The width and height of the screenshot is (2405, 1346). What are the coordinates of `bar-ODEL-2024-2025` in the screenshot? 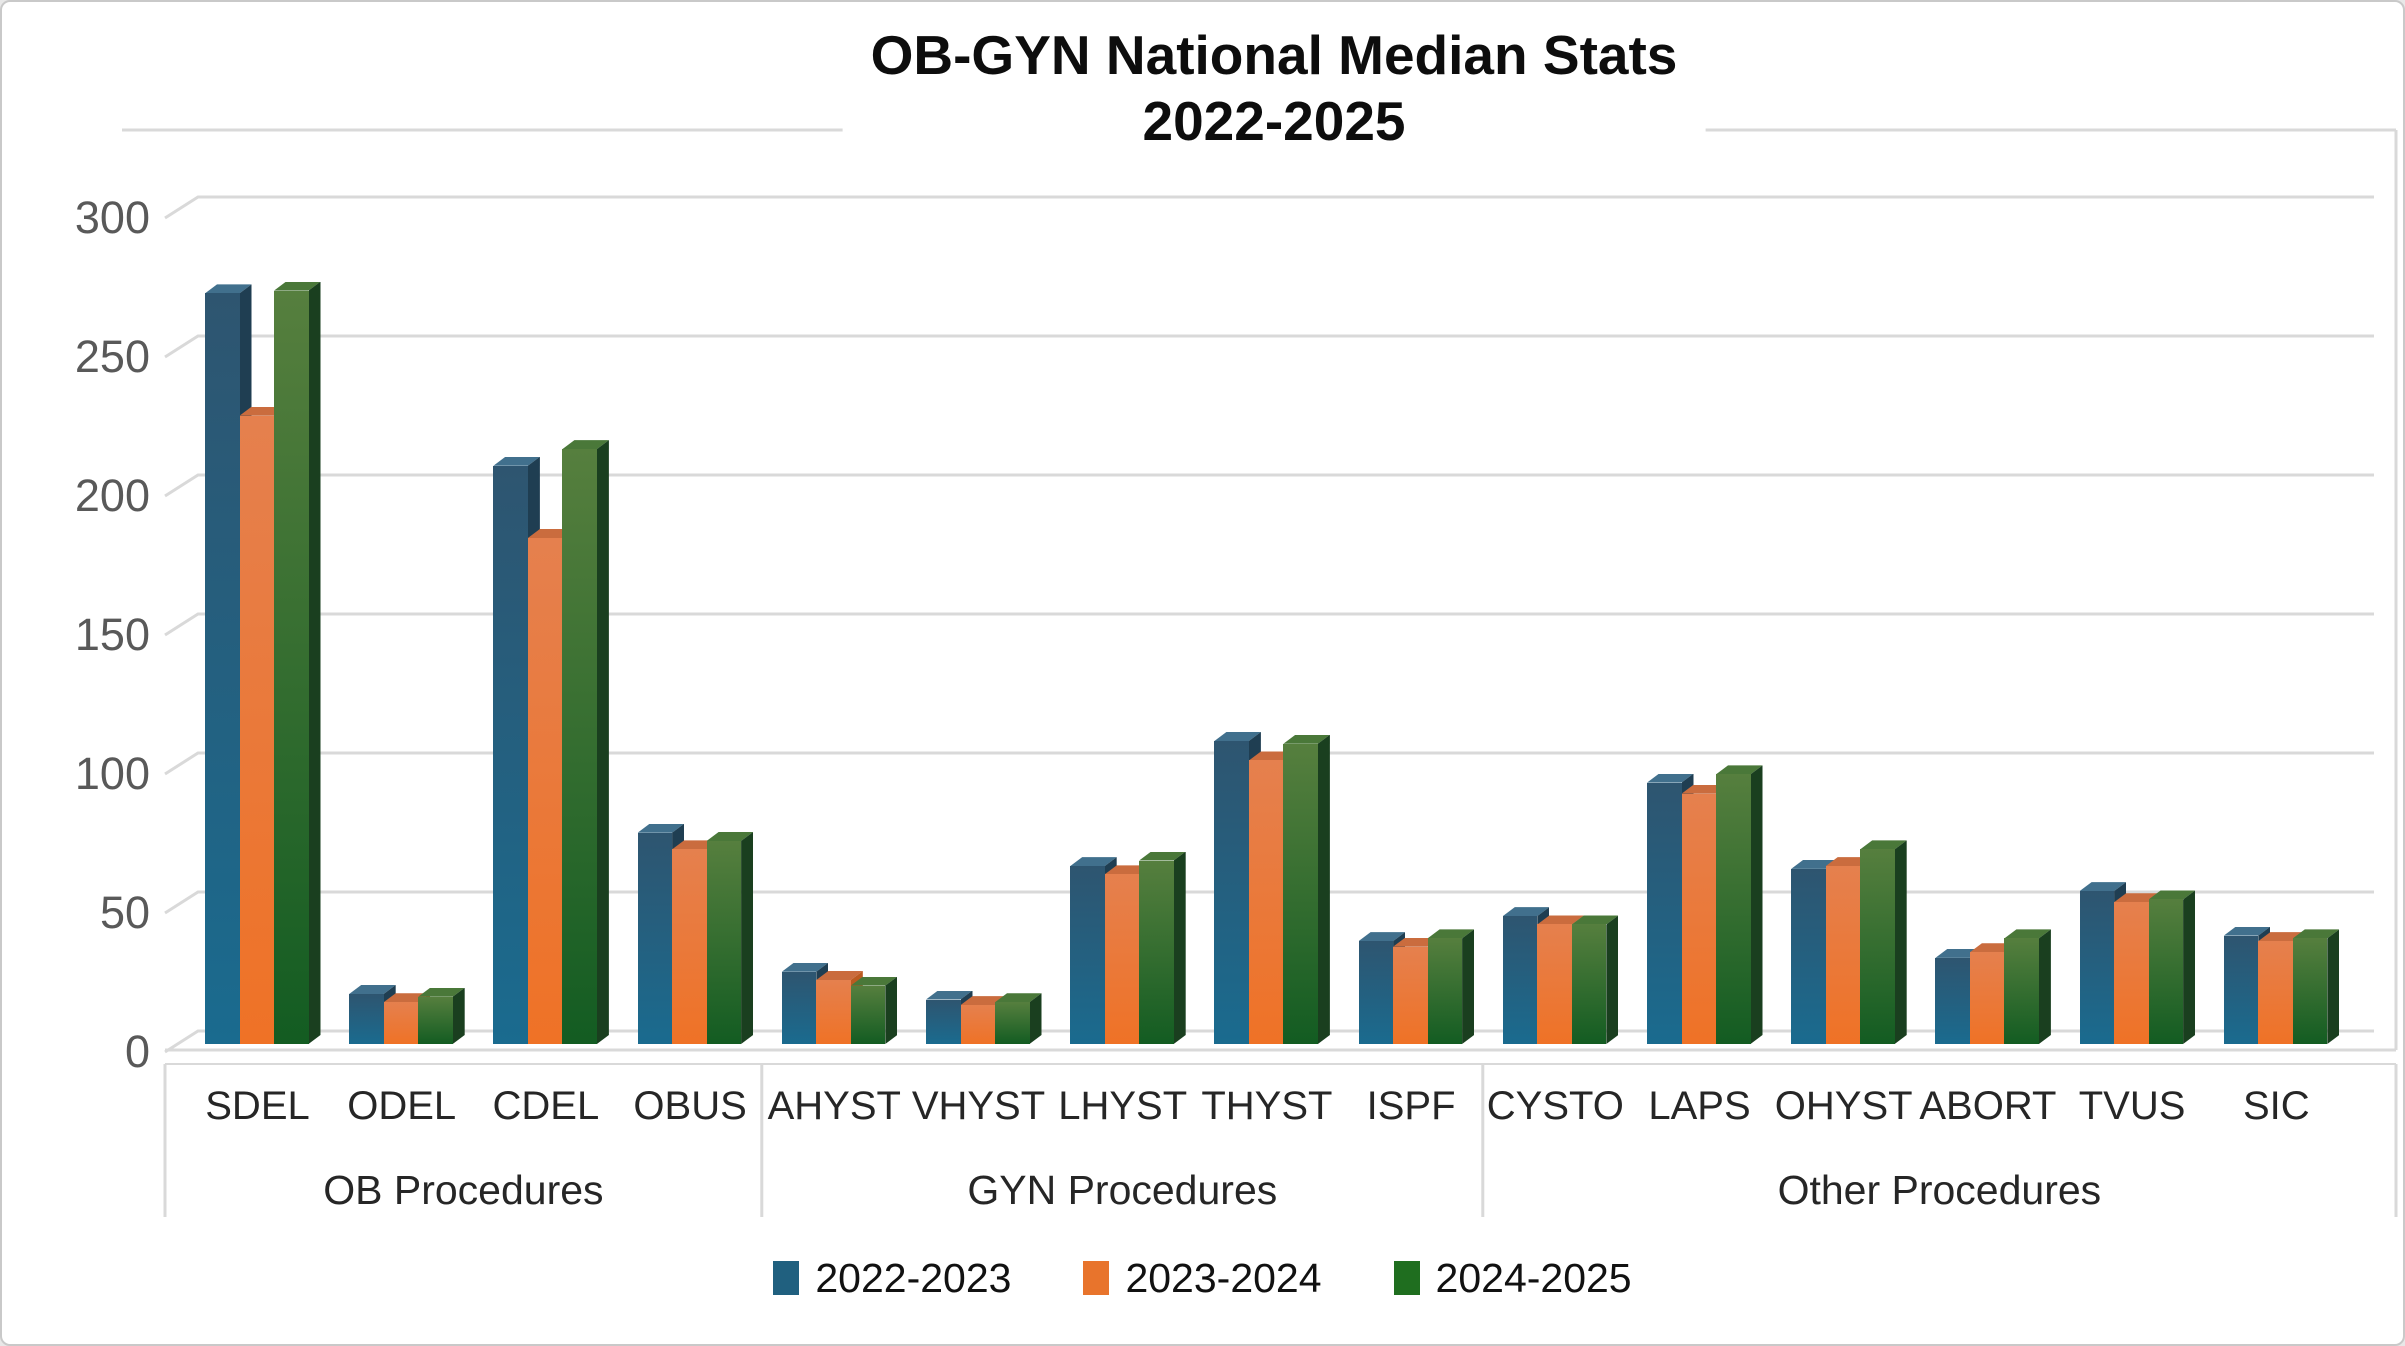 It's located at (441, 1015).